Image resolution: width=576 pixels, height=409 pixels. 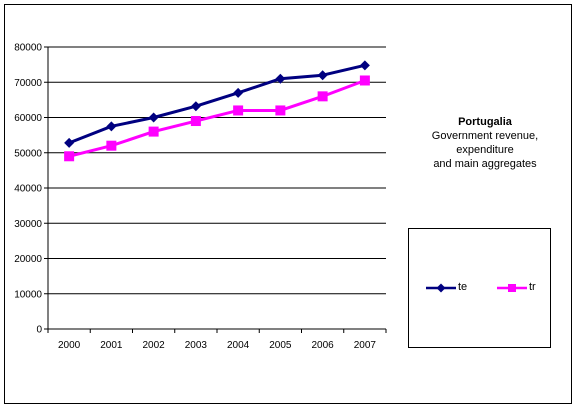 What do you see at coordinates (485, 150) in the screenshot?
I see `chart-subtitle-line-2: expenditure` at bounding box center [485, 150].